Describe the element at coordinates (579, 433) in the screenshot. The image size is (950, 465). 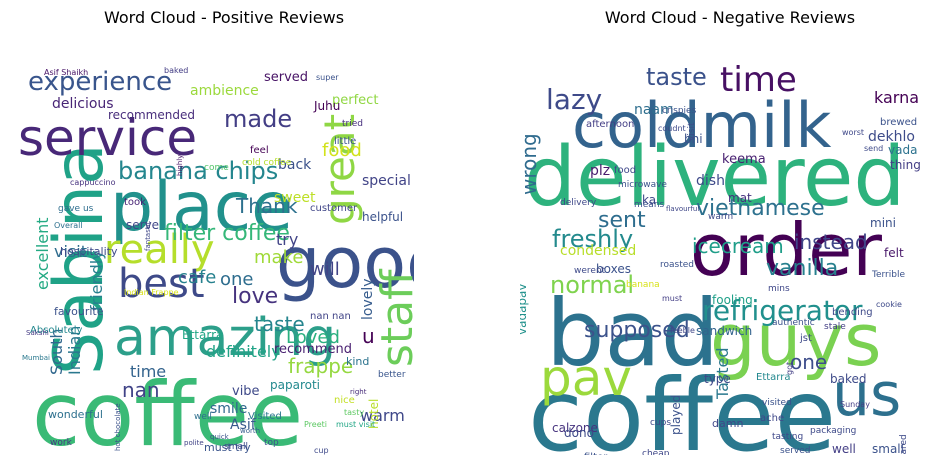
I see `cloud-word: dono` at that location.